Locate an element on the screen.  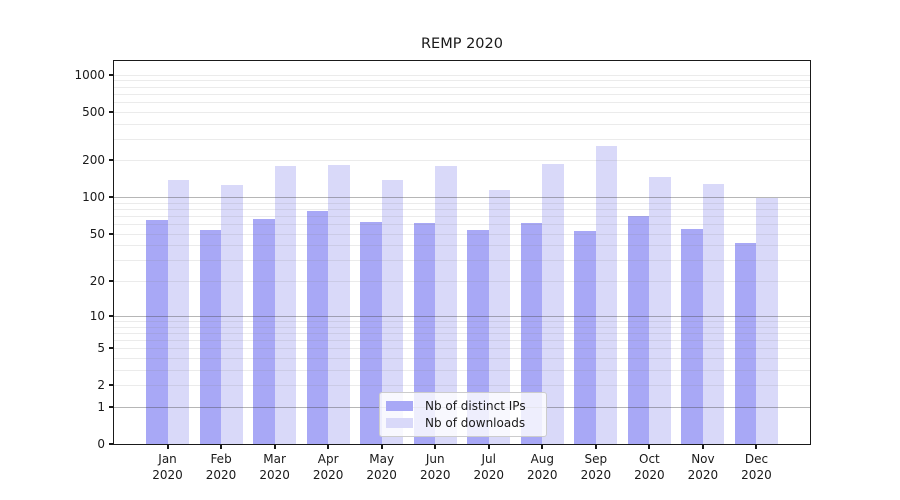
y-tick-label-0: 0 is located at coordinates (101, 444).